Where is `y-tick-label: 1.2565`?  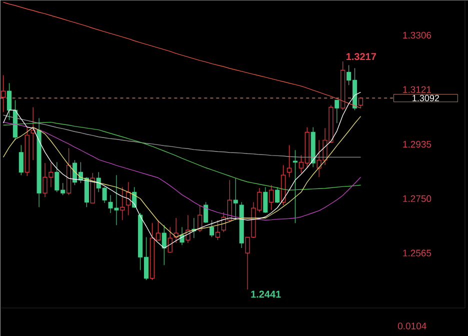
y-tick-label: 1.2565 is located at coordinates (417, 253).